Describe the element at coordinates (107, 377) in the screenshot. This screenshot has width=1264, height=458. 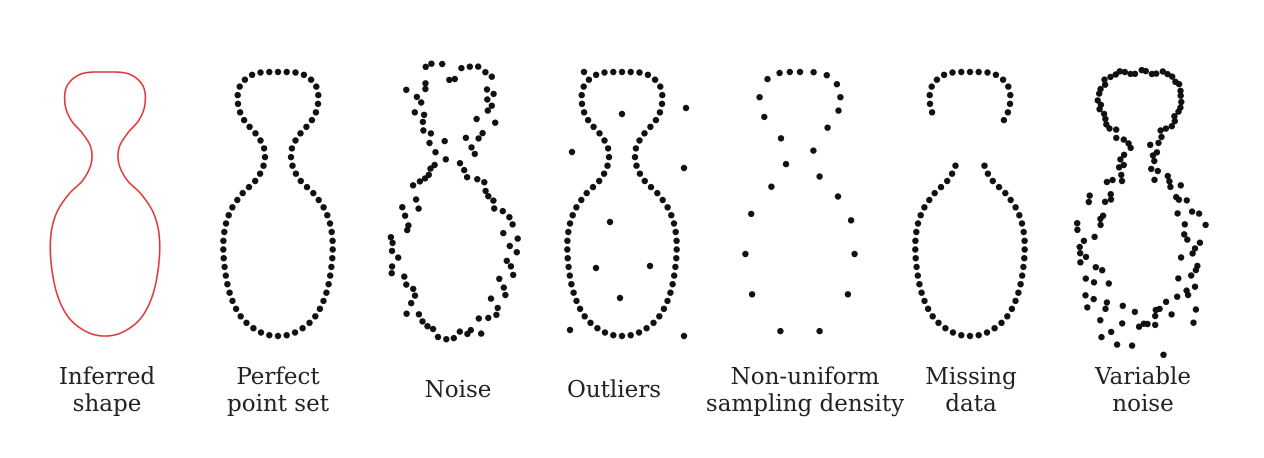
I see `label-line: Inferred` at that location.